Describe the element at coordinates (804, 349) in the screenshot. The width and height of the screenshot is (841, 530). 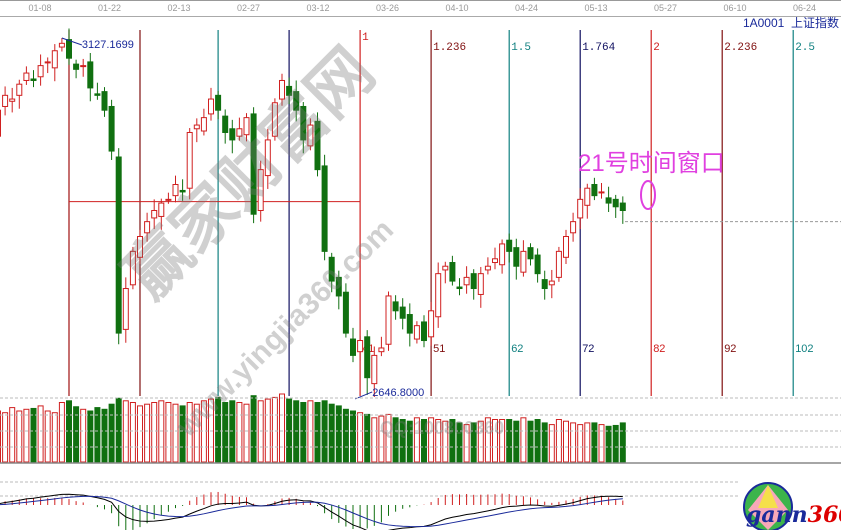
I see `bar-count-label: 102` at that location.